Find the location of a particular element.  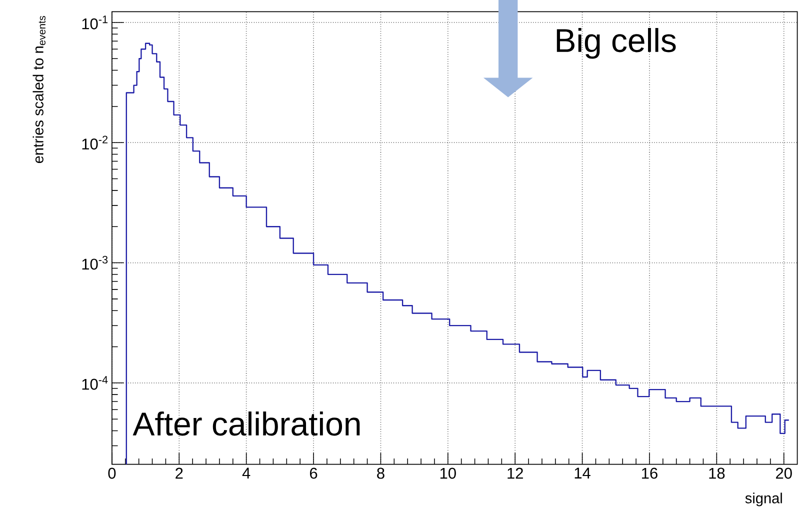

x-tick-label: 12 is located at coordinates (515, 473).